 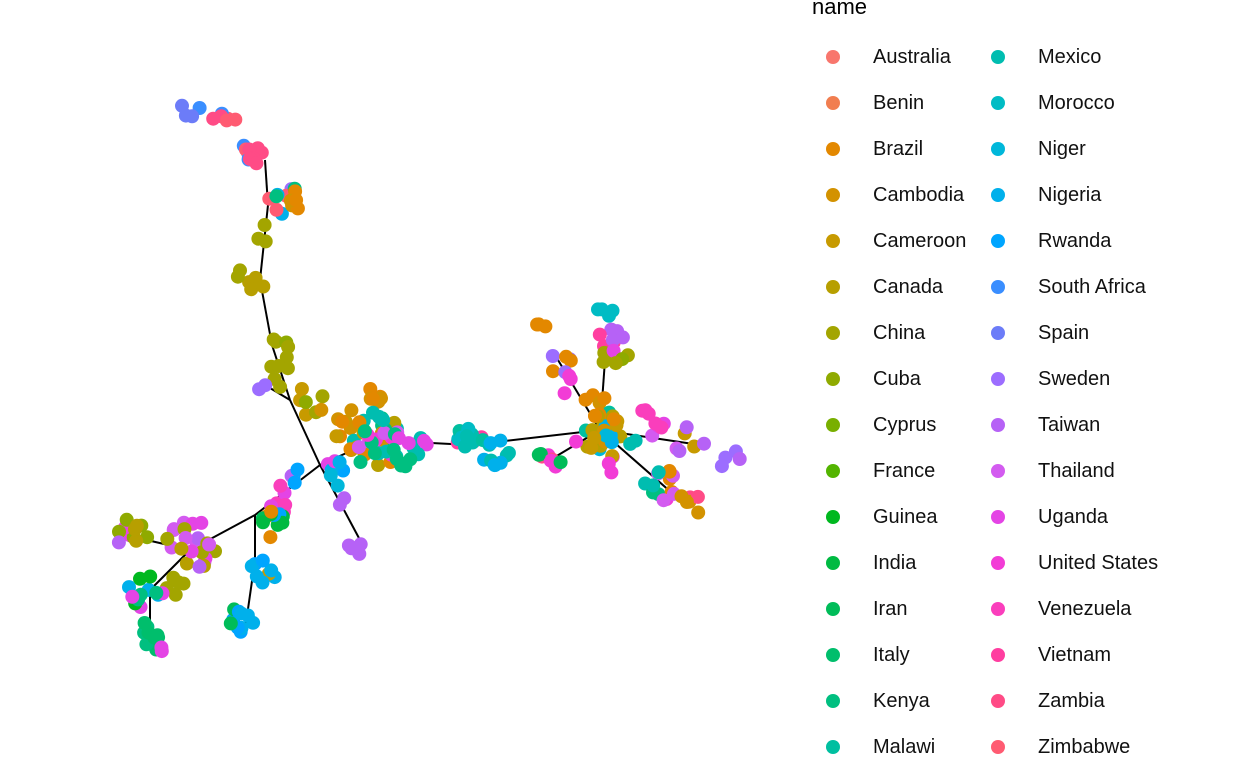 What do you see at coordinates (840, 9) in the screenshot?
I see `legend-title: name` at bounding box center [840, 9].